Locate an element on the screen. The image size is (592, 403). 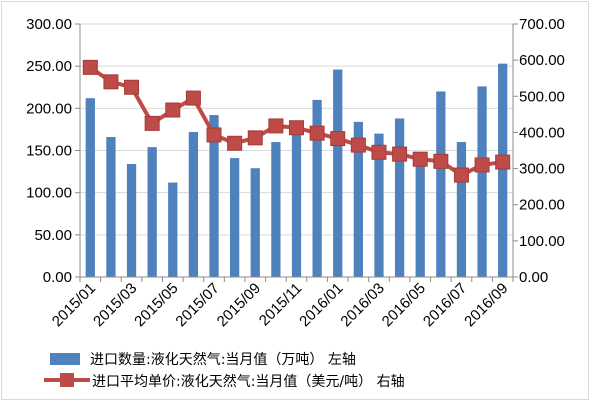
left-tick-label: 100.00 is located at coordinates (49, 193).